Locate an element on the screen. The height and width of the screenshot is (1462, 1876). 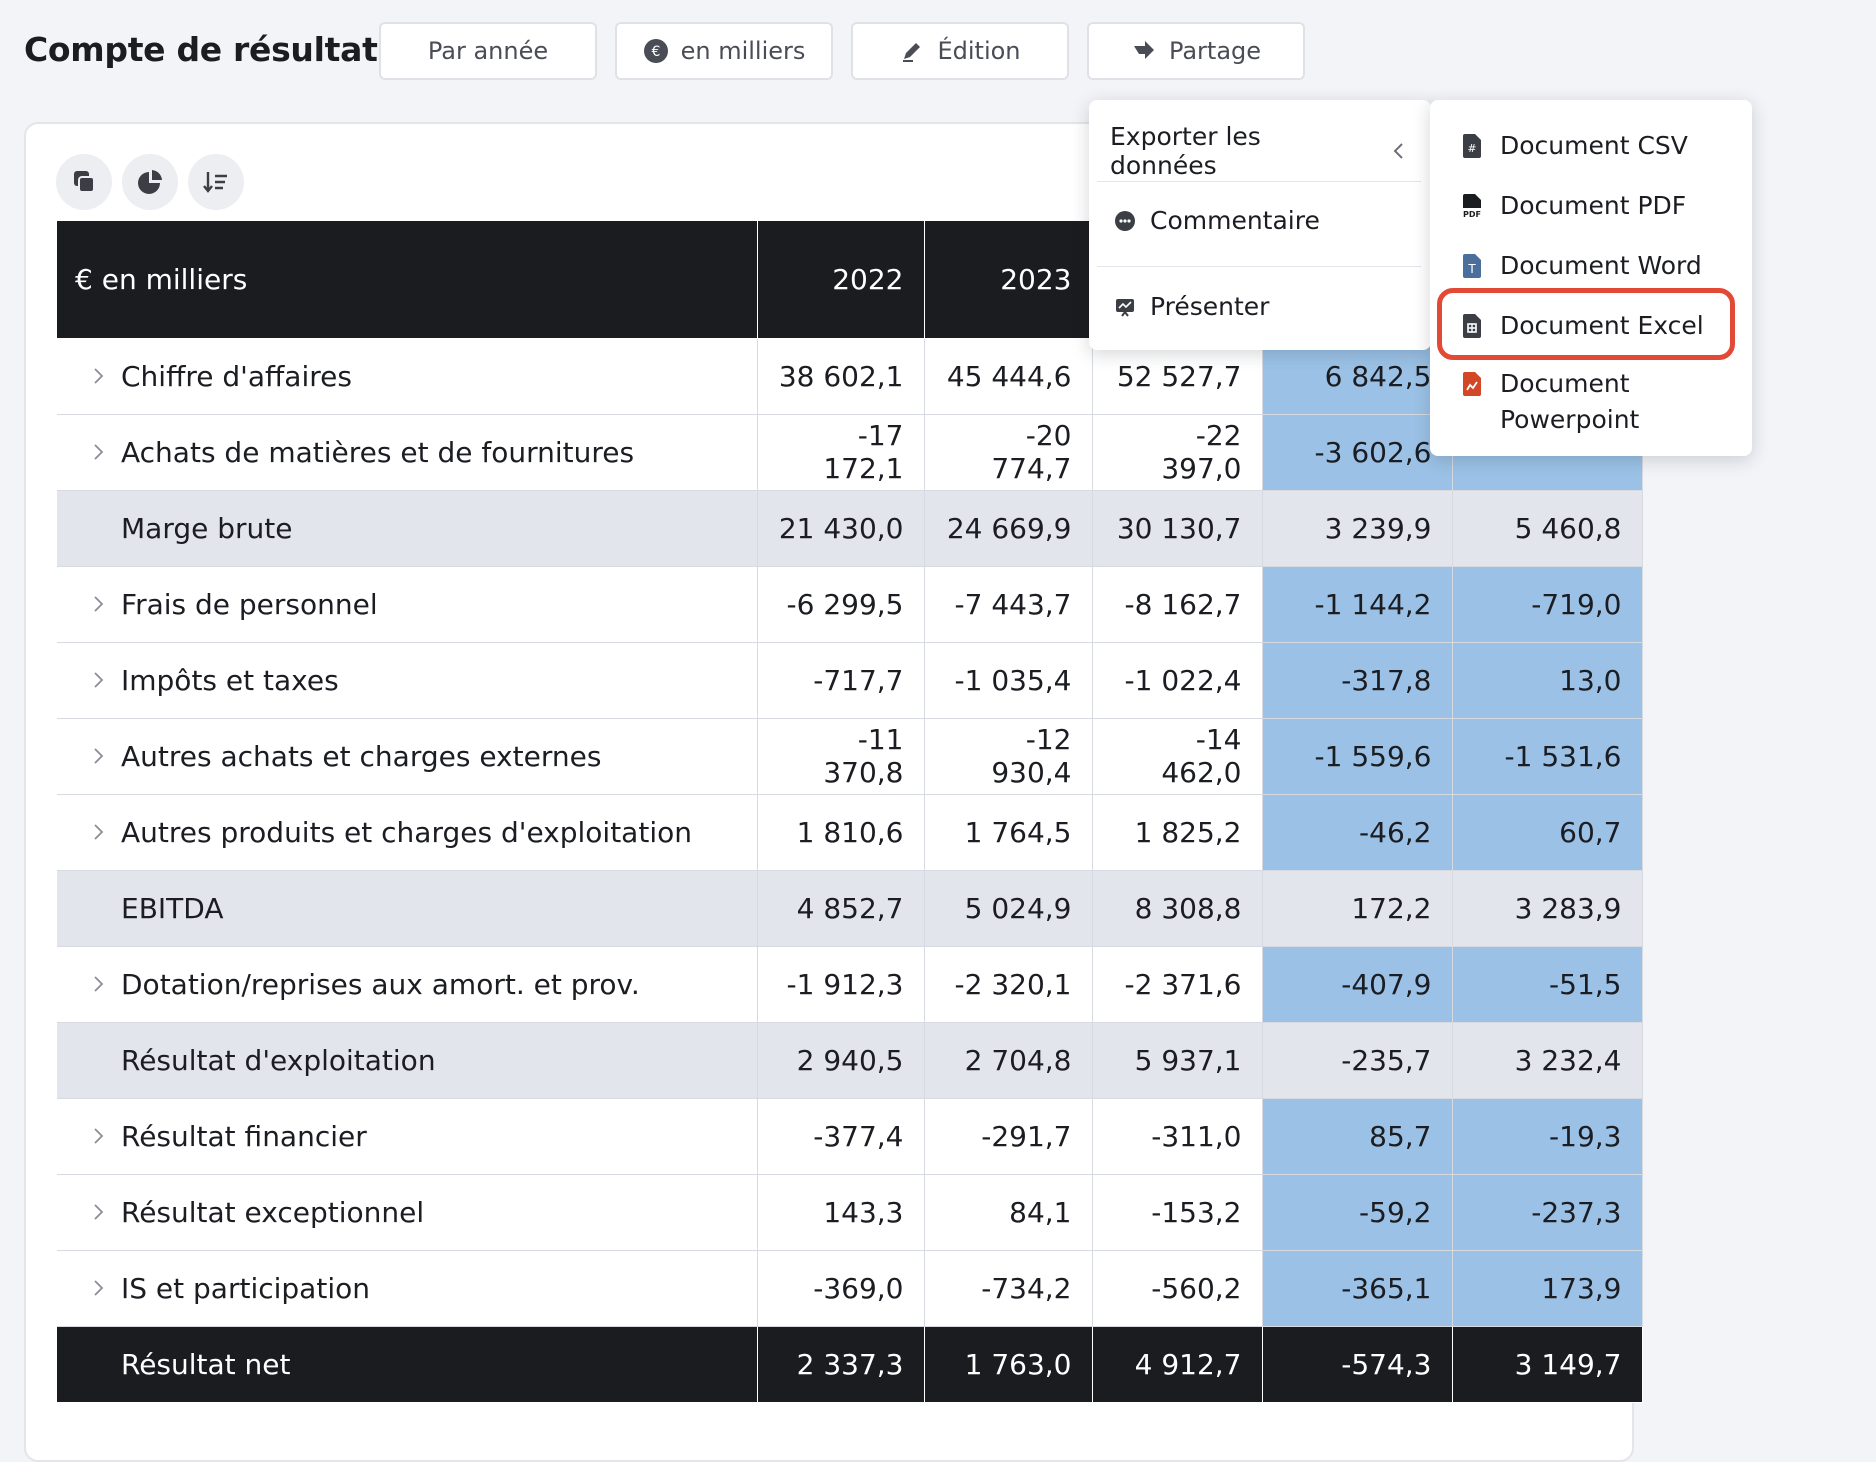
cell-value: 3 149,7 is located at coordinates (1547, 1364).